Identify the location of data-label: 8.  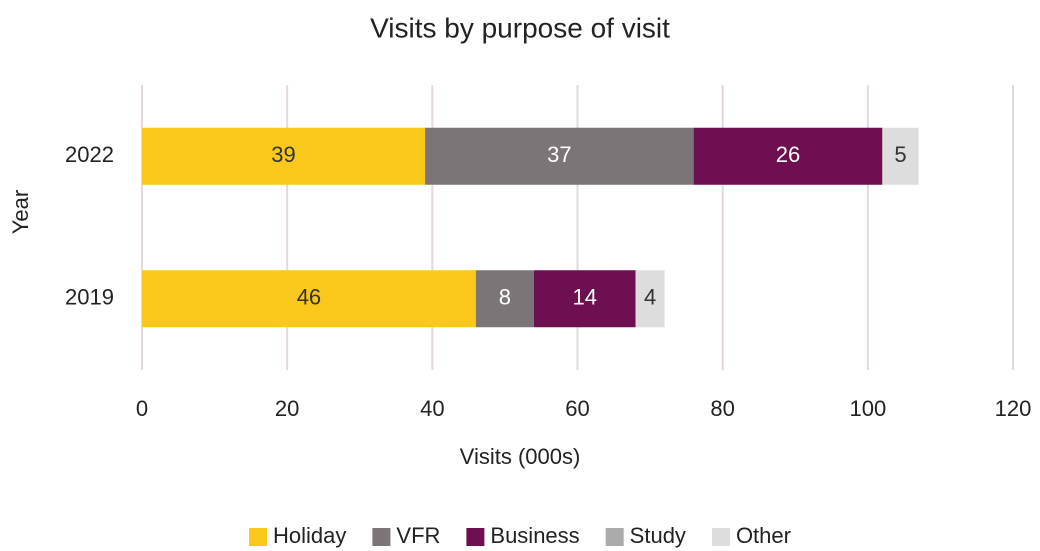
(505, 297).